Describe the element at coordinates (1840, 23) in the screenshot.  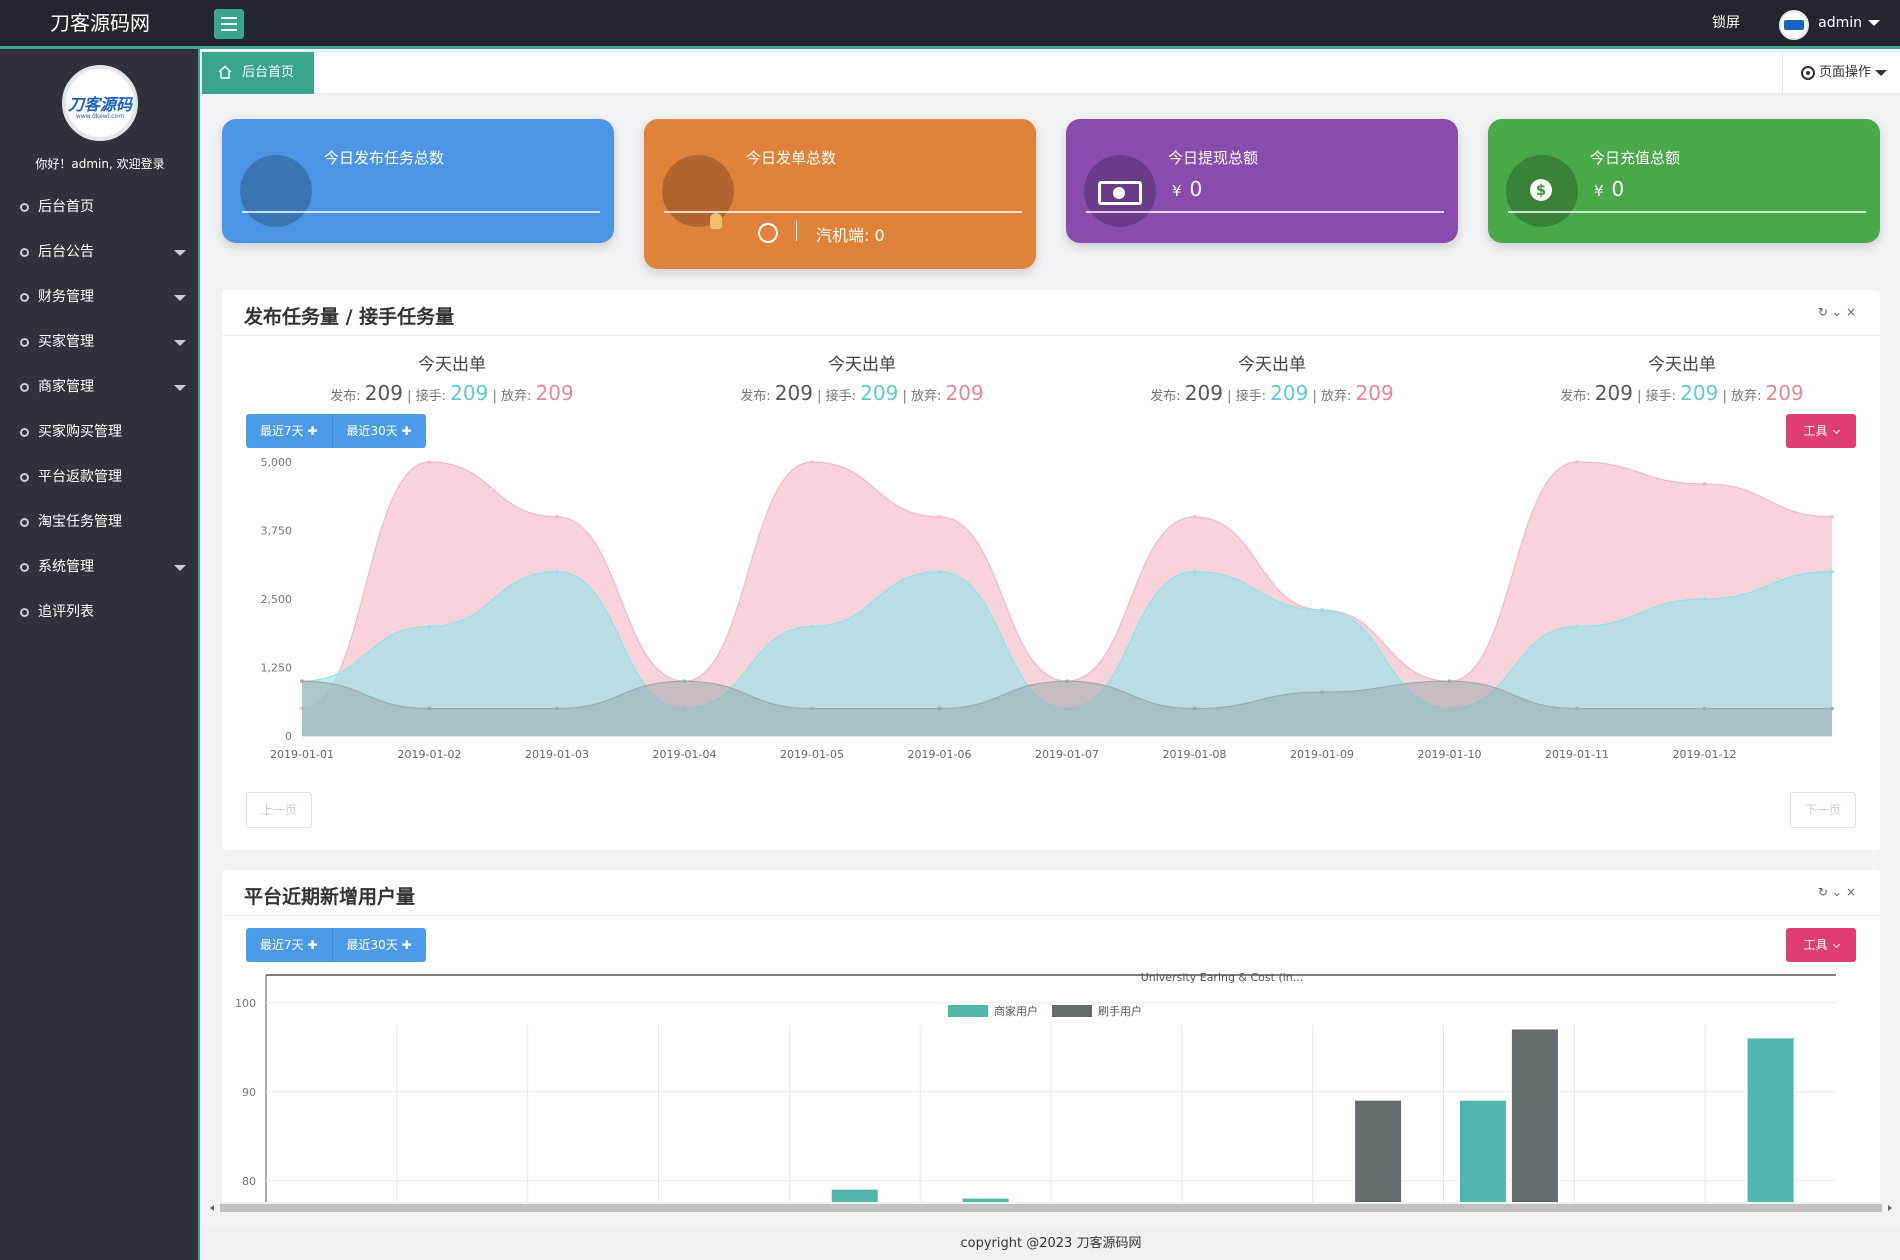
I see `user-name: admin` at that location.